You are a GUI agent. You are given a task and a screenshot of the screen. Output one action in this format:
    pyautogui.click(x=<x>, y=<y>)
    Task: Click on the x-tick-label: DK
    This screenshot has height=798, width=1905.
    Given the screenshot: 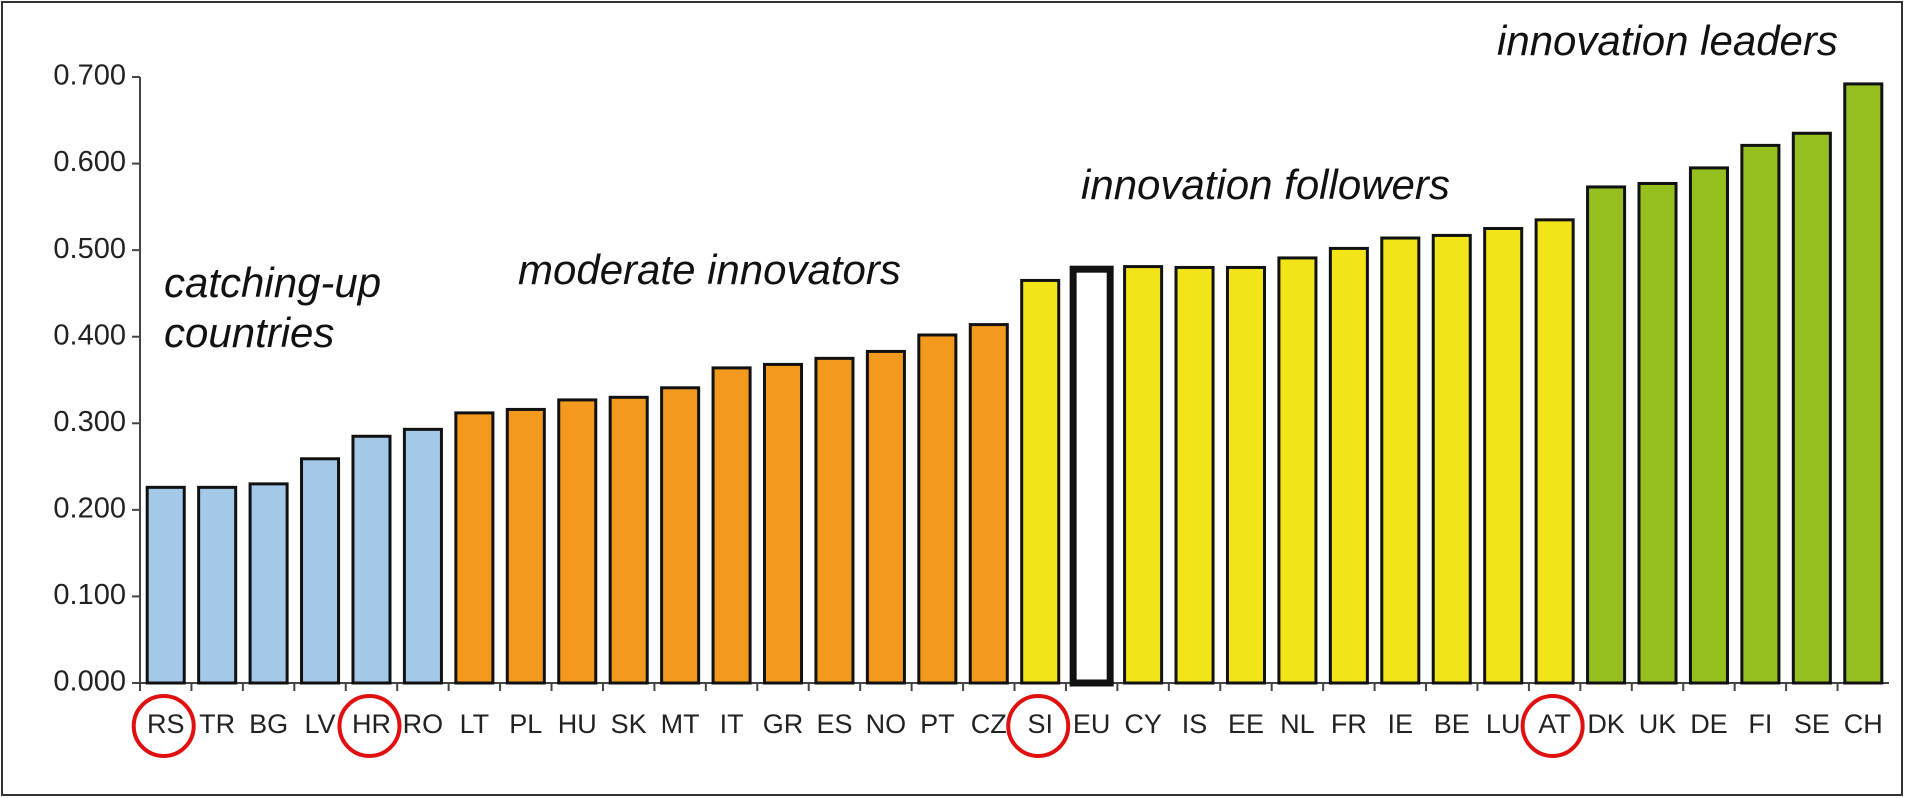 What is the action you would take?
    pyautogui.click(x=1606, y=724)
    